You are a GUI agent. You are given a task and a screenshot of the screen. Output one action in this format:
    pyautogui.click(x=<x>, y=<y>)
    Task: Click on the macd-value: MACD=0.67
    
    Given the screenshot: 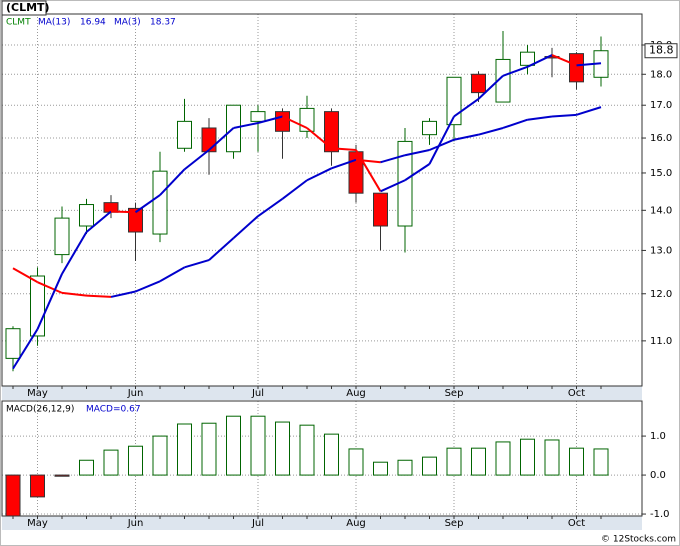 What is the action you would take?
    pyautogui.click(x=113, y=410)
    